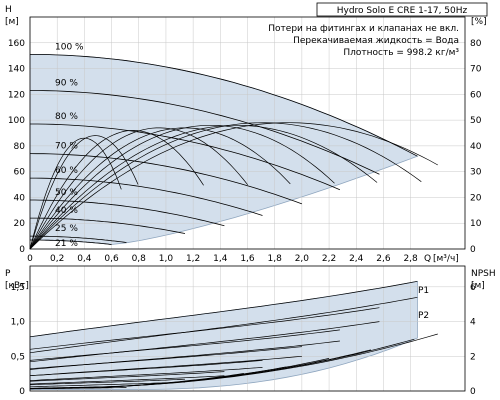  I want to click on y-tick-label: 40, so click(20, 198).